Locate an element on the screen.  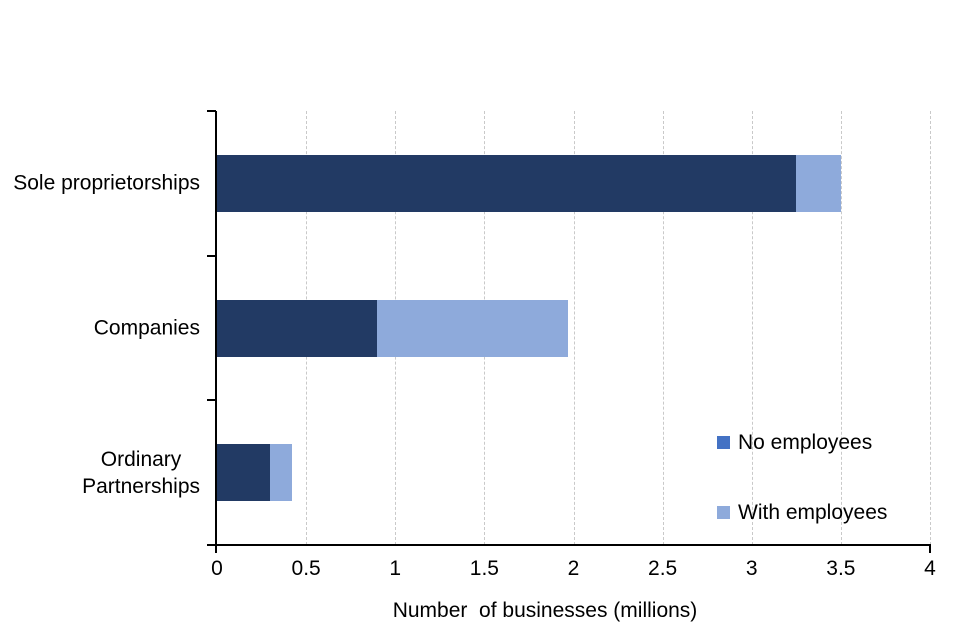
x-tick-label-3: 3 is located at coordinates (751, 568).